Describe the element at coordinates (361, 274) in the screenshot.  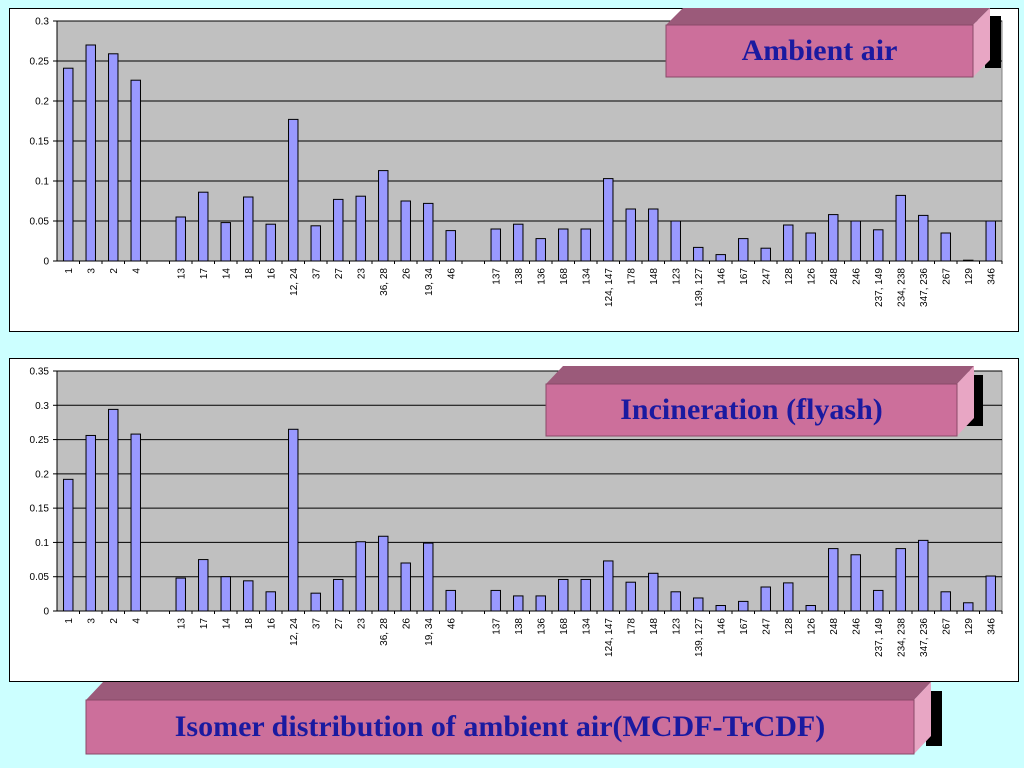
I see `x-tick-label: 23` at that location.